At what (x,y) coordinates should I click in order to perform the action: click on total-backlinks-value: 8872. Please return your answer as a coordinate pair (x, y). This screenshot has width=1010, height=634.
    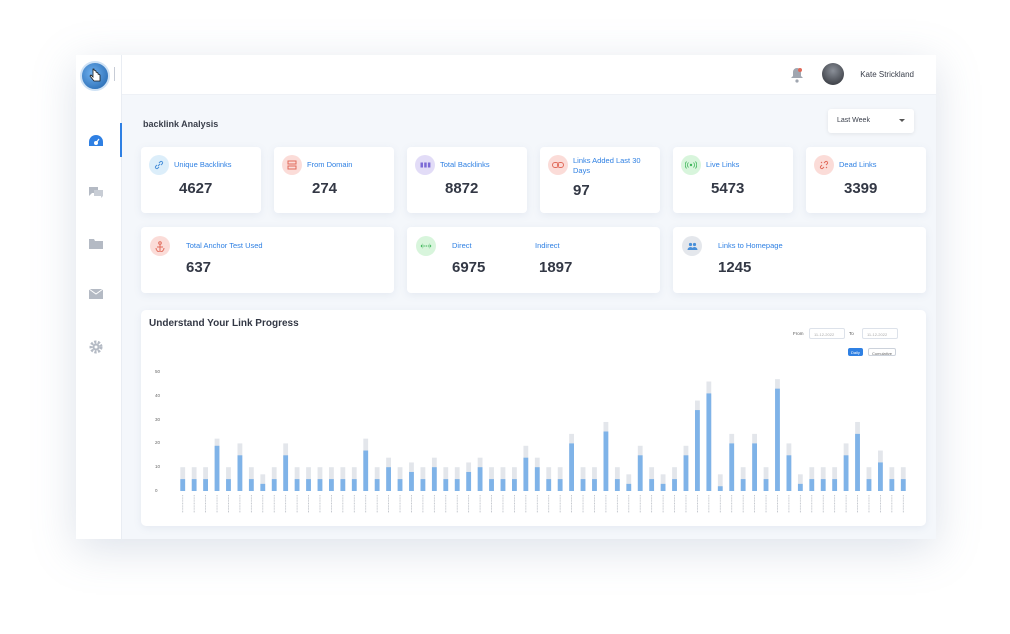
    Looking at the image, I should click on (462, 188).